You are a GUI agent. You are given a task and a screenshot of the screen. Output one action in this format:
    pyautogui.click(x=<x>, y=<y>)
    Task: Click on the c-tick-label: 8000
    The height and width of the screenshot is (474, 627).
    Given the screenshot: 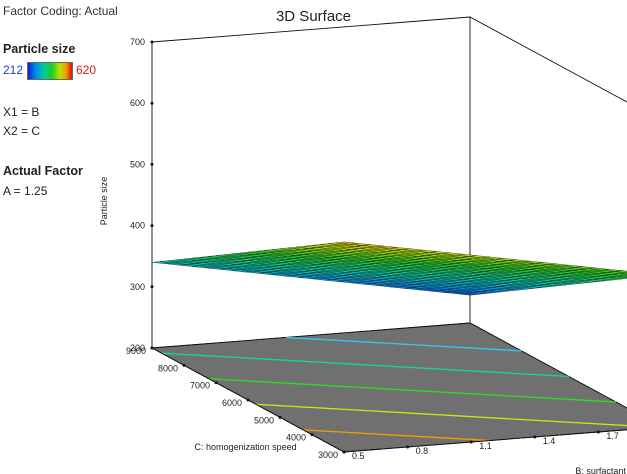 What is the action you would take?
    pyautogui.click(x=168, y=368)
    